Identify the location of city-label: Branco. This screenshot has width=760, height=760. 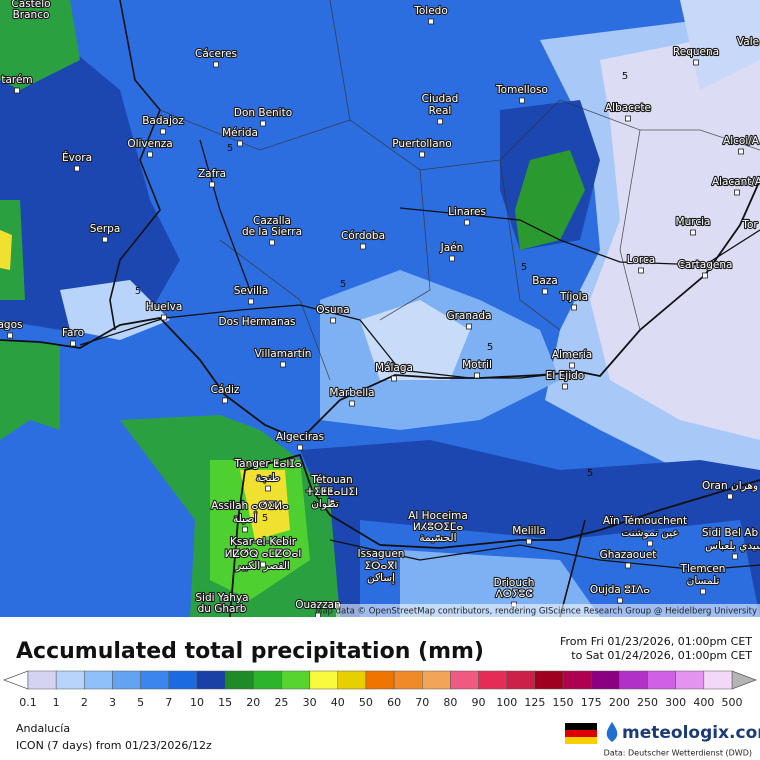
(31, 15).